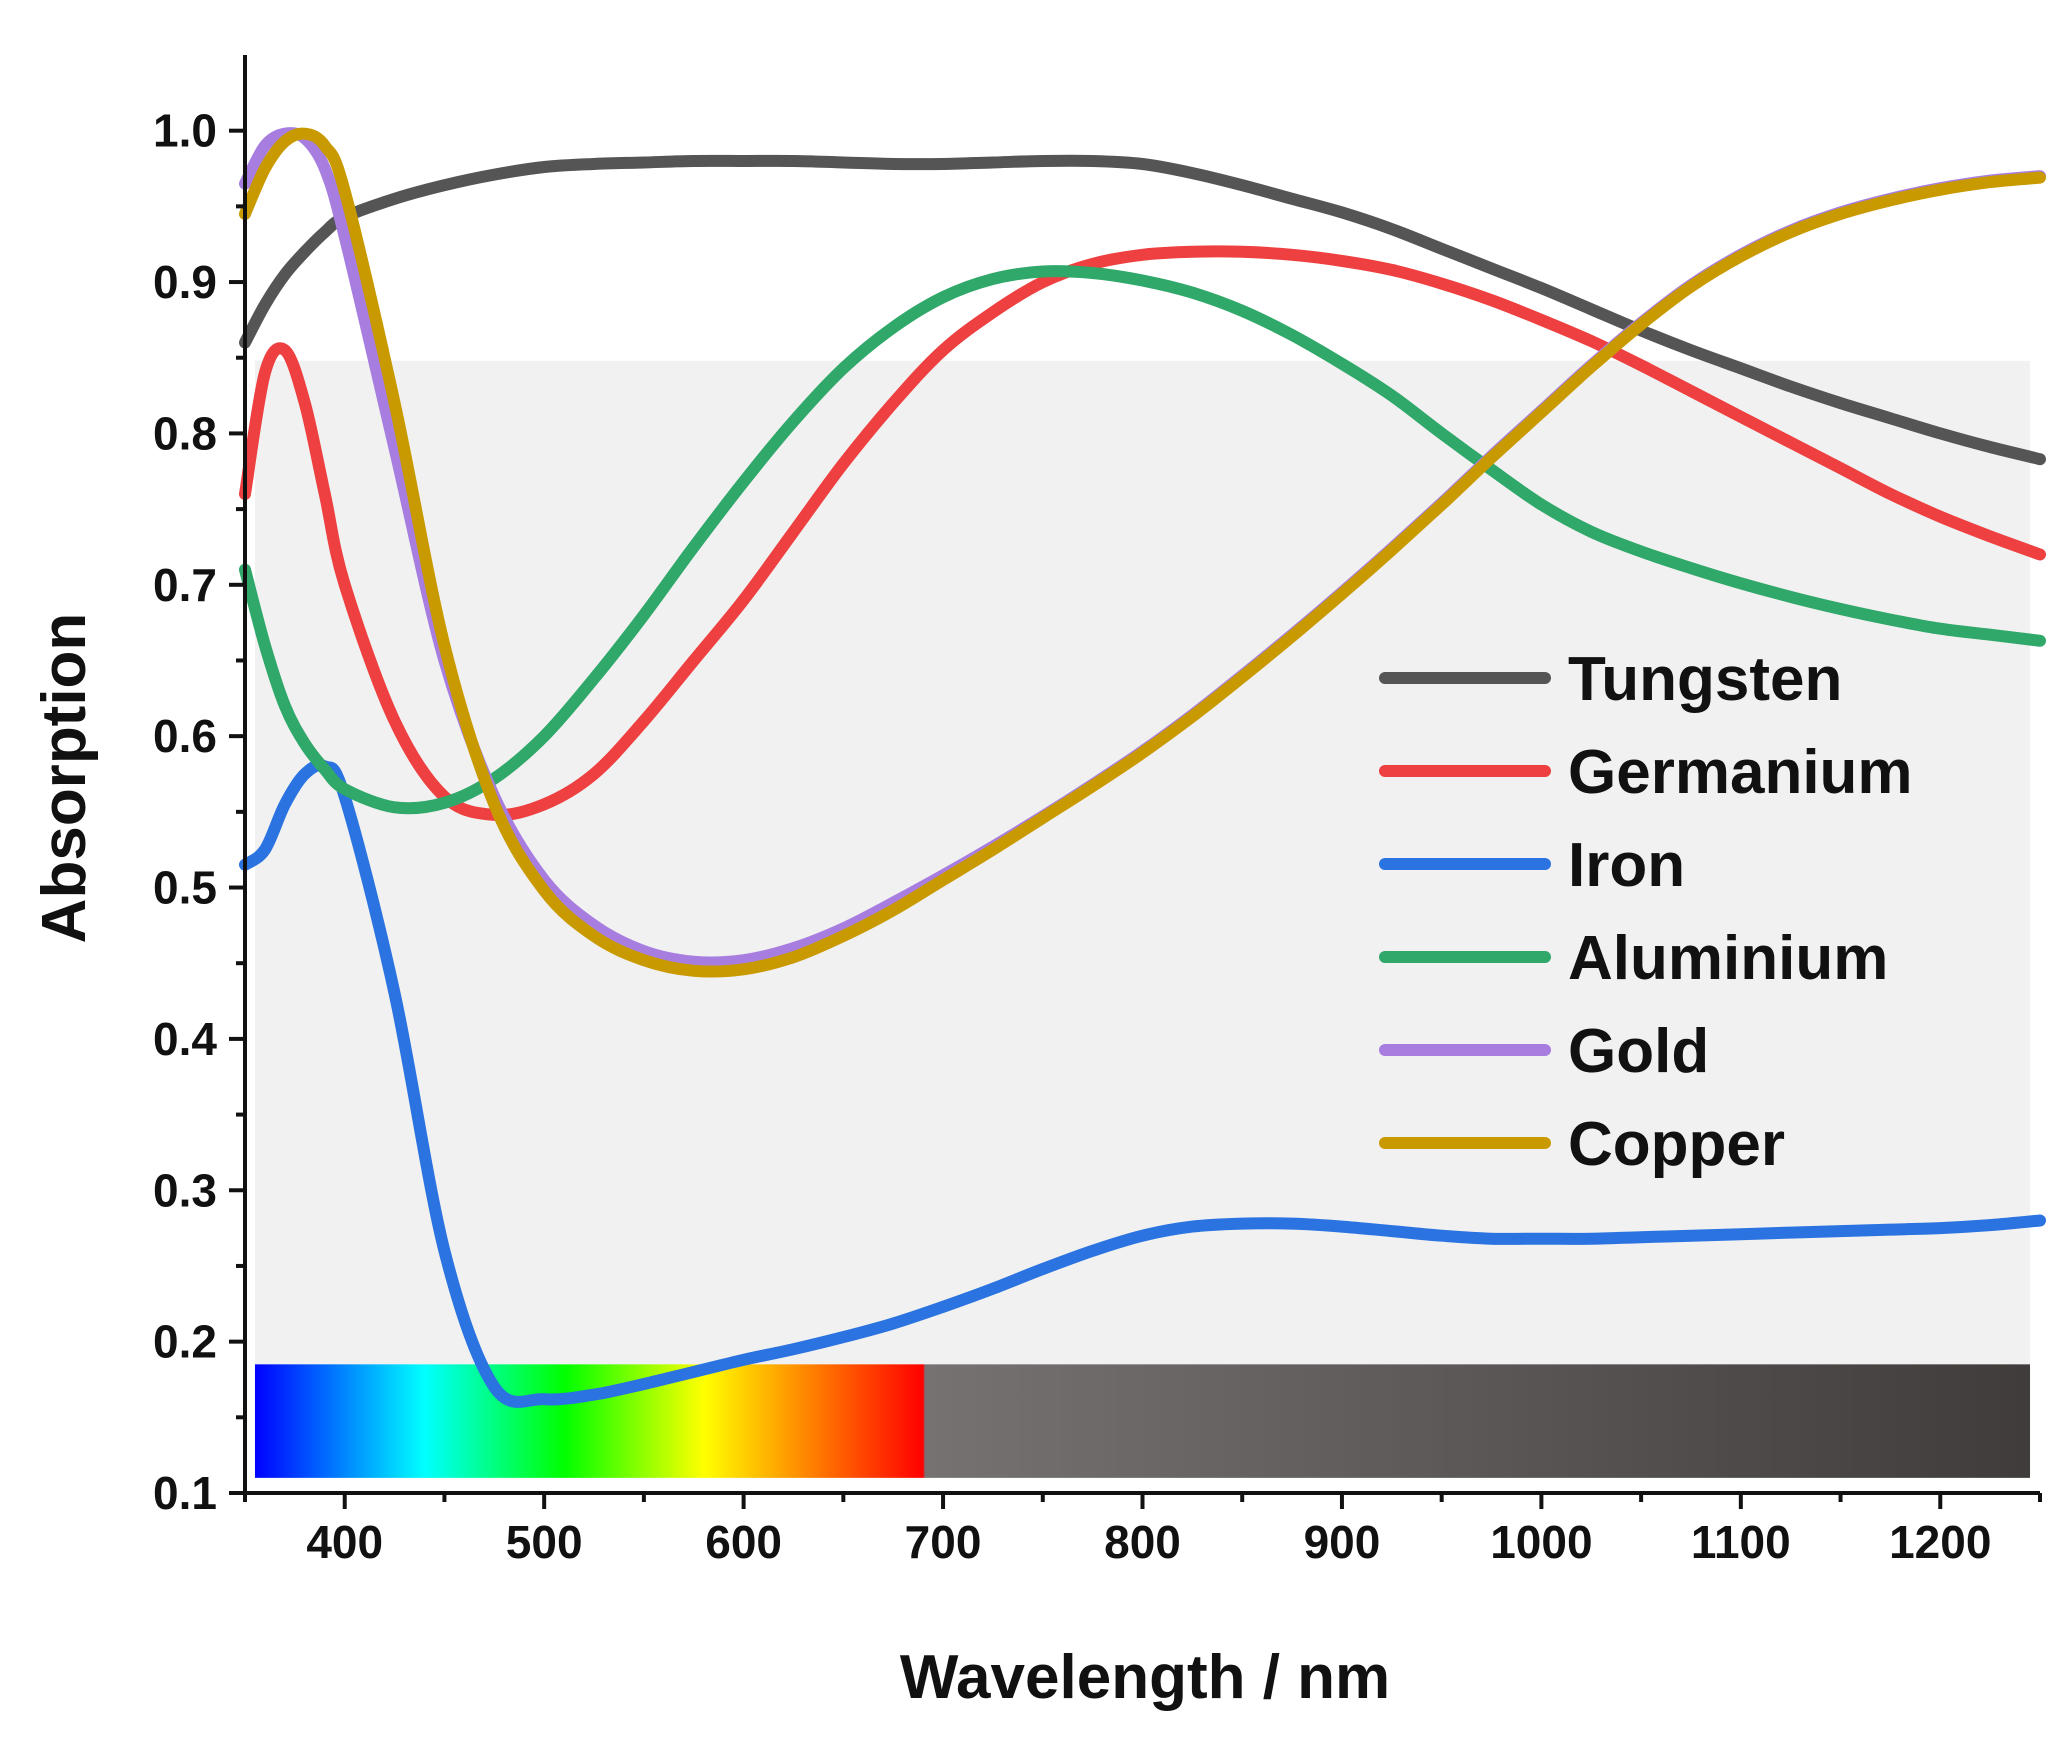 This screenshot has width=2059, height=1739. I want to click on y-tick-label: 0.7, so click(185, 585).